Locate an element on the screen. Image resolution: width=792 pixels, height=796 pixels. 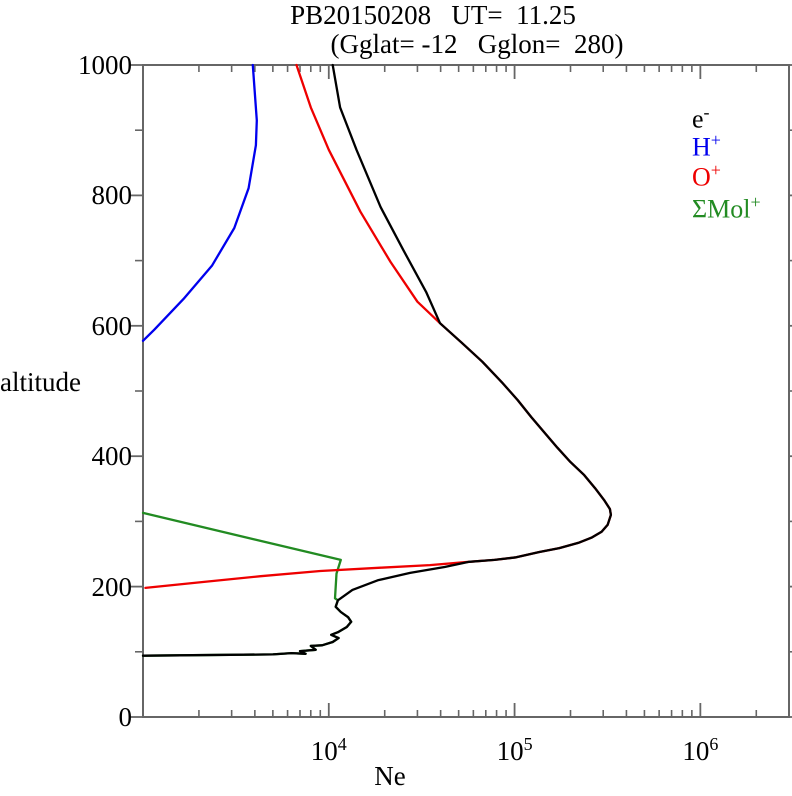
legend-item-h-plus: H+ is located at coordinates (706, 146).